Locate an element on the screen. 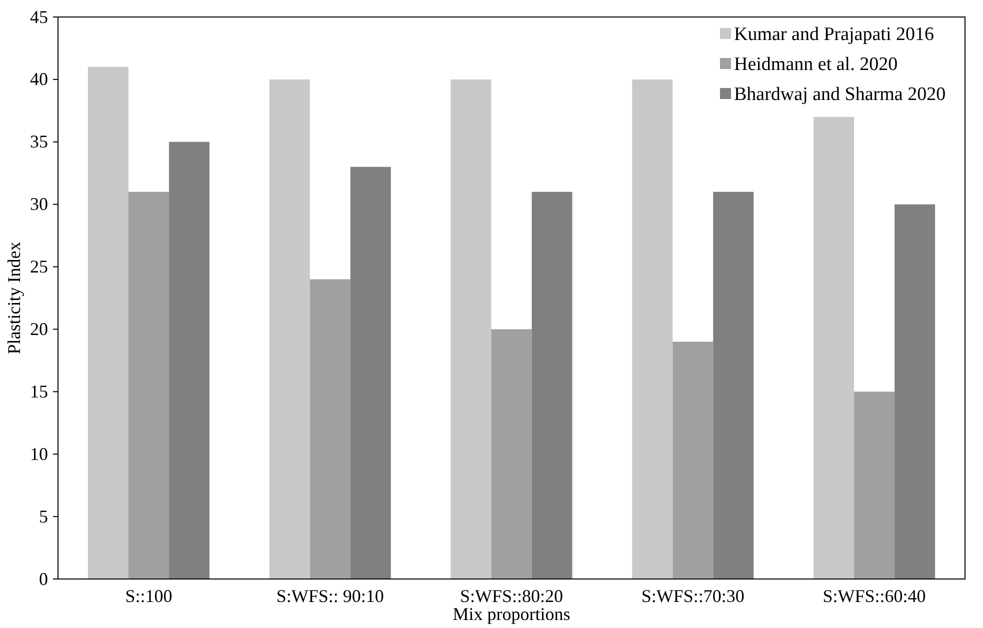  y-tick-label: 5 is located at coordinates (43, 516).